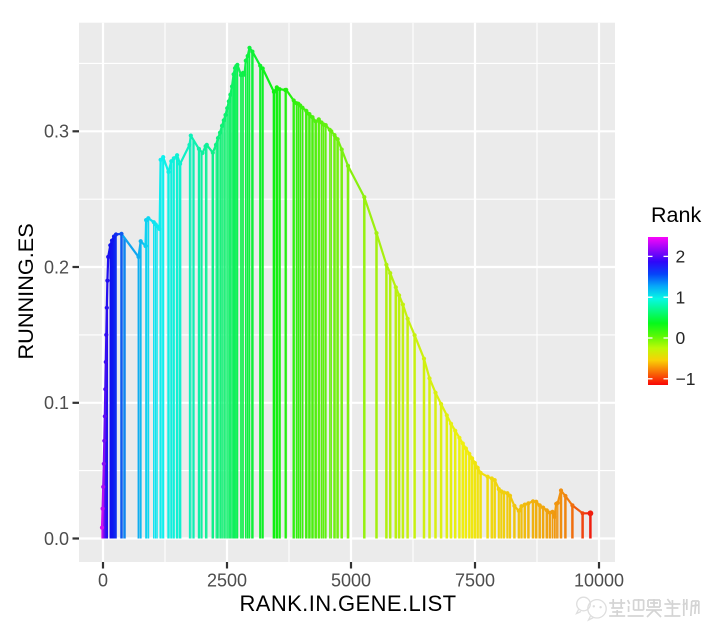  I want to click on svg-text: 0.2, so click(56, 267).